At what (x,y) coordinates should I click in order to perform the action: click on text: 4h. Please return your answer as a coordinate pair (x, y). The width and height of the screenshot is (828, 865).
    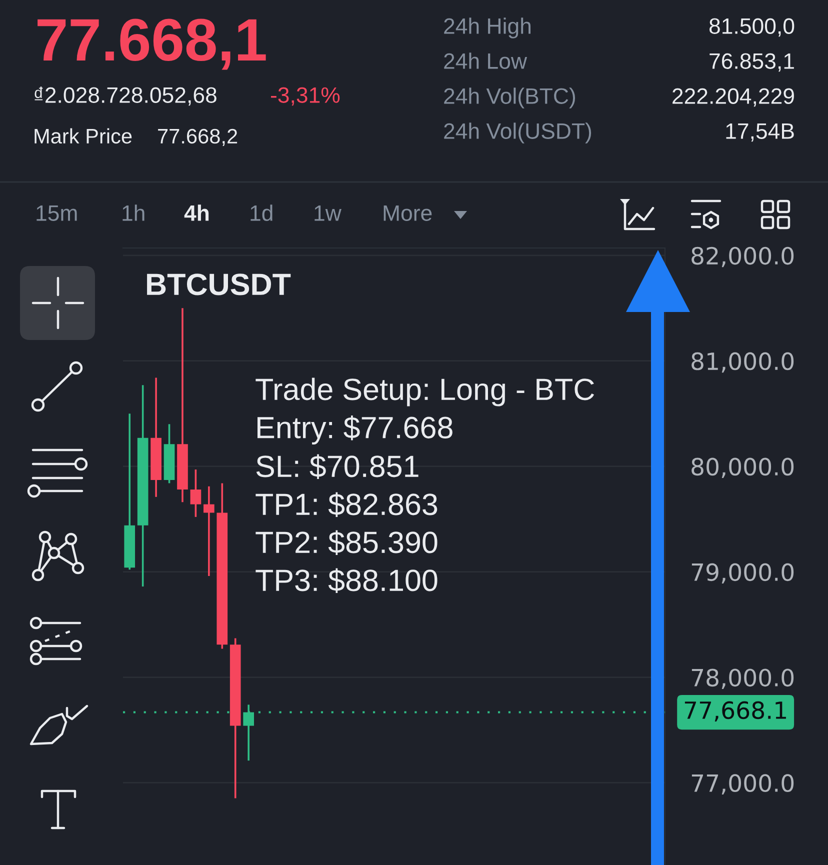
    Looking at the image, I should click on (196, 212).